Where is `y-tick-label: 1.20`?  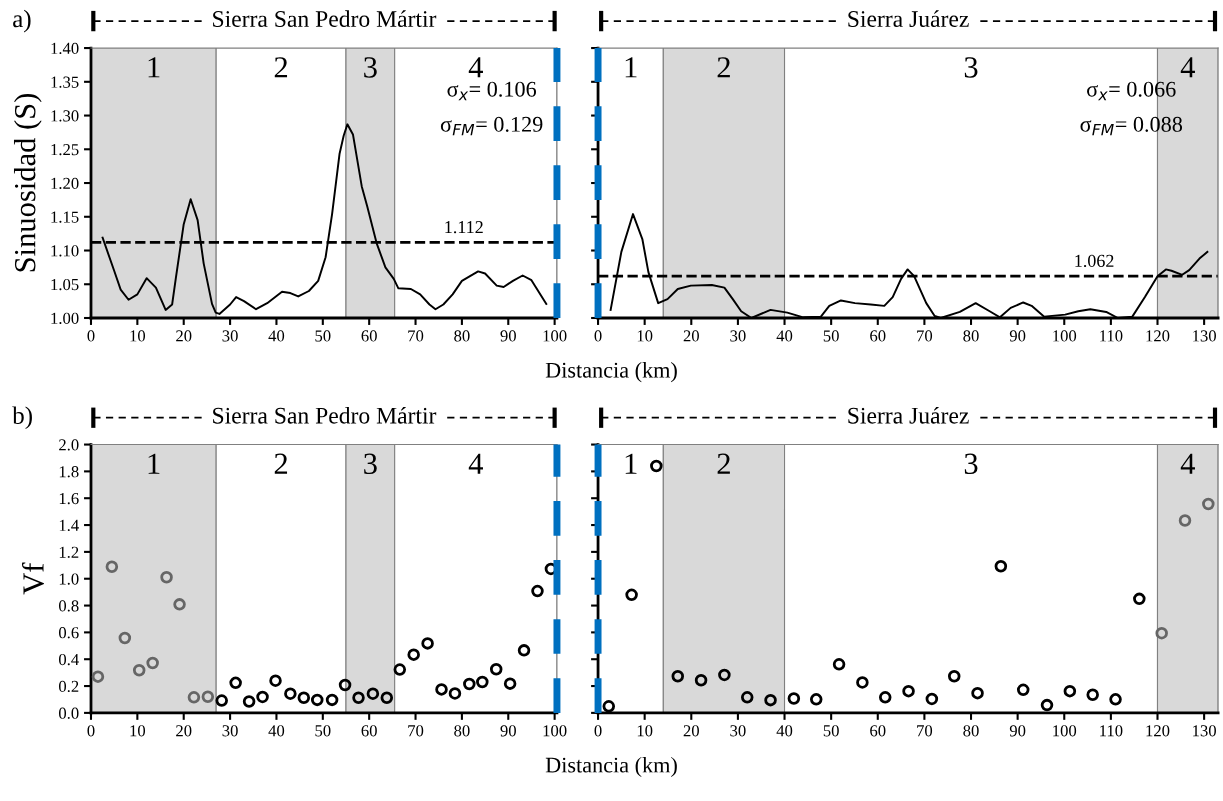 y-tick-label: 1.20 is located at coordinates (65, 183).